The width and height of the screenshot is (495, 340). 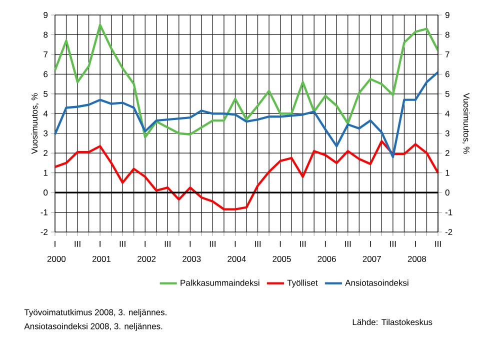 I want to click on y-tick-label: 3, so click(x=46, y=133).